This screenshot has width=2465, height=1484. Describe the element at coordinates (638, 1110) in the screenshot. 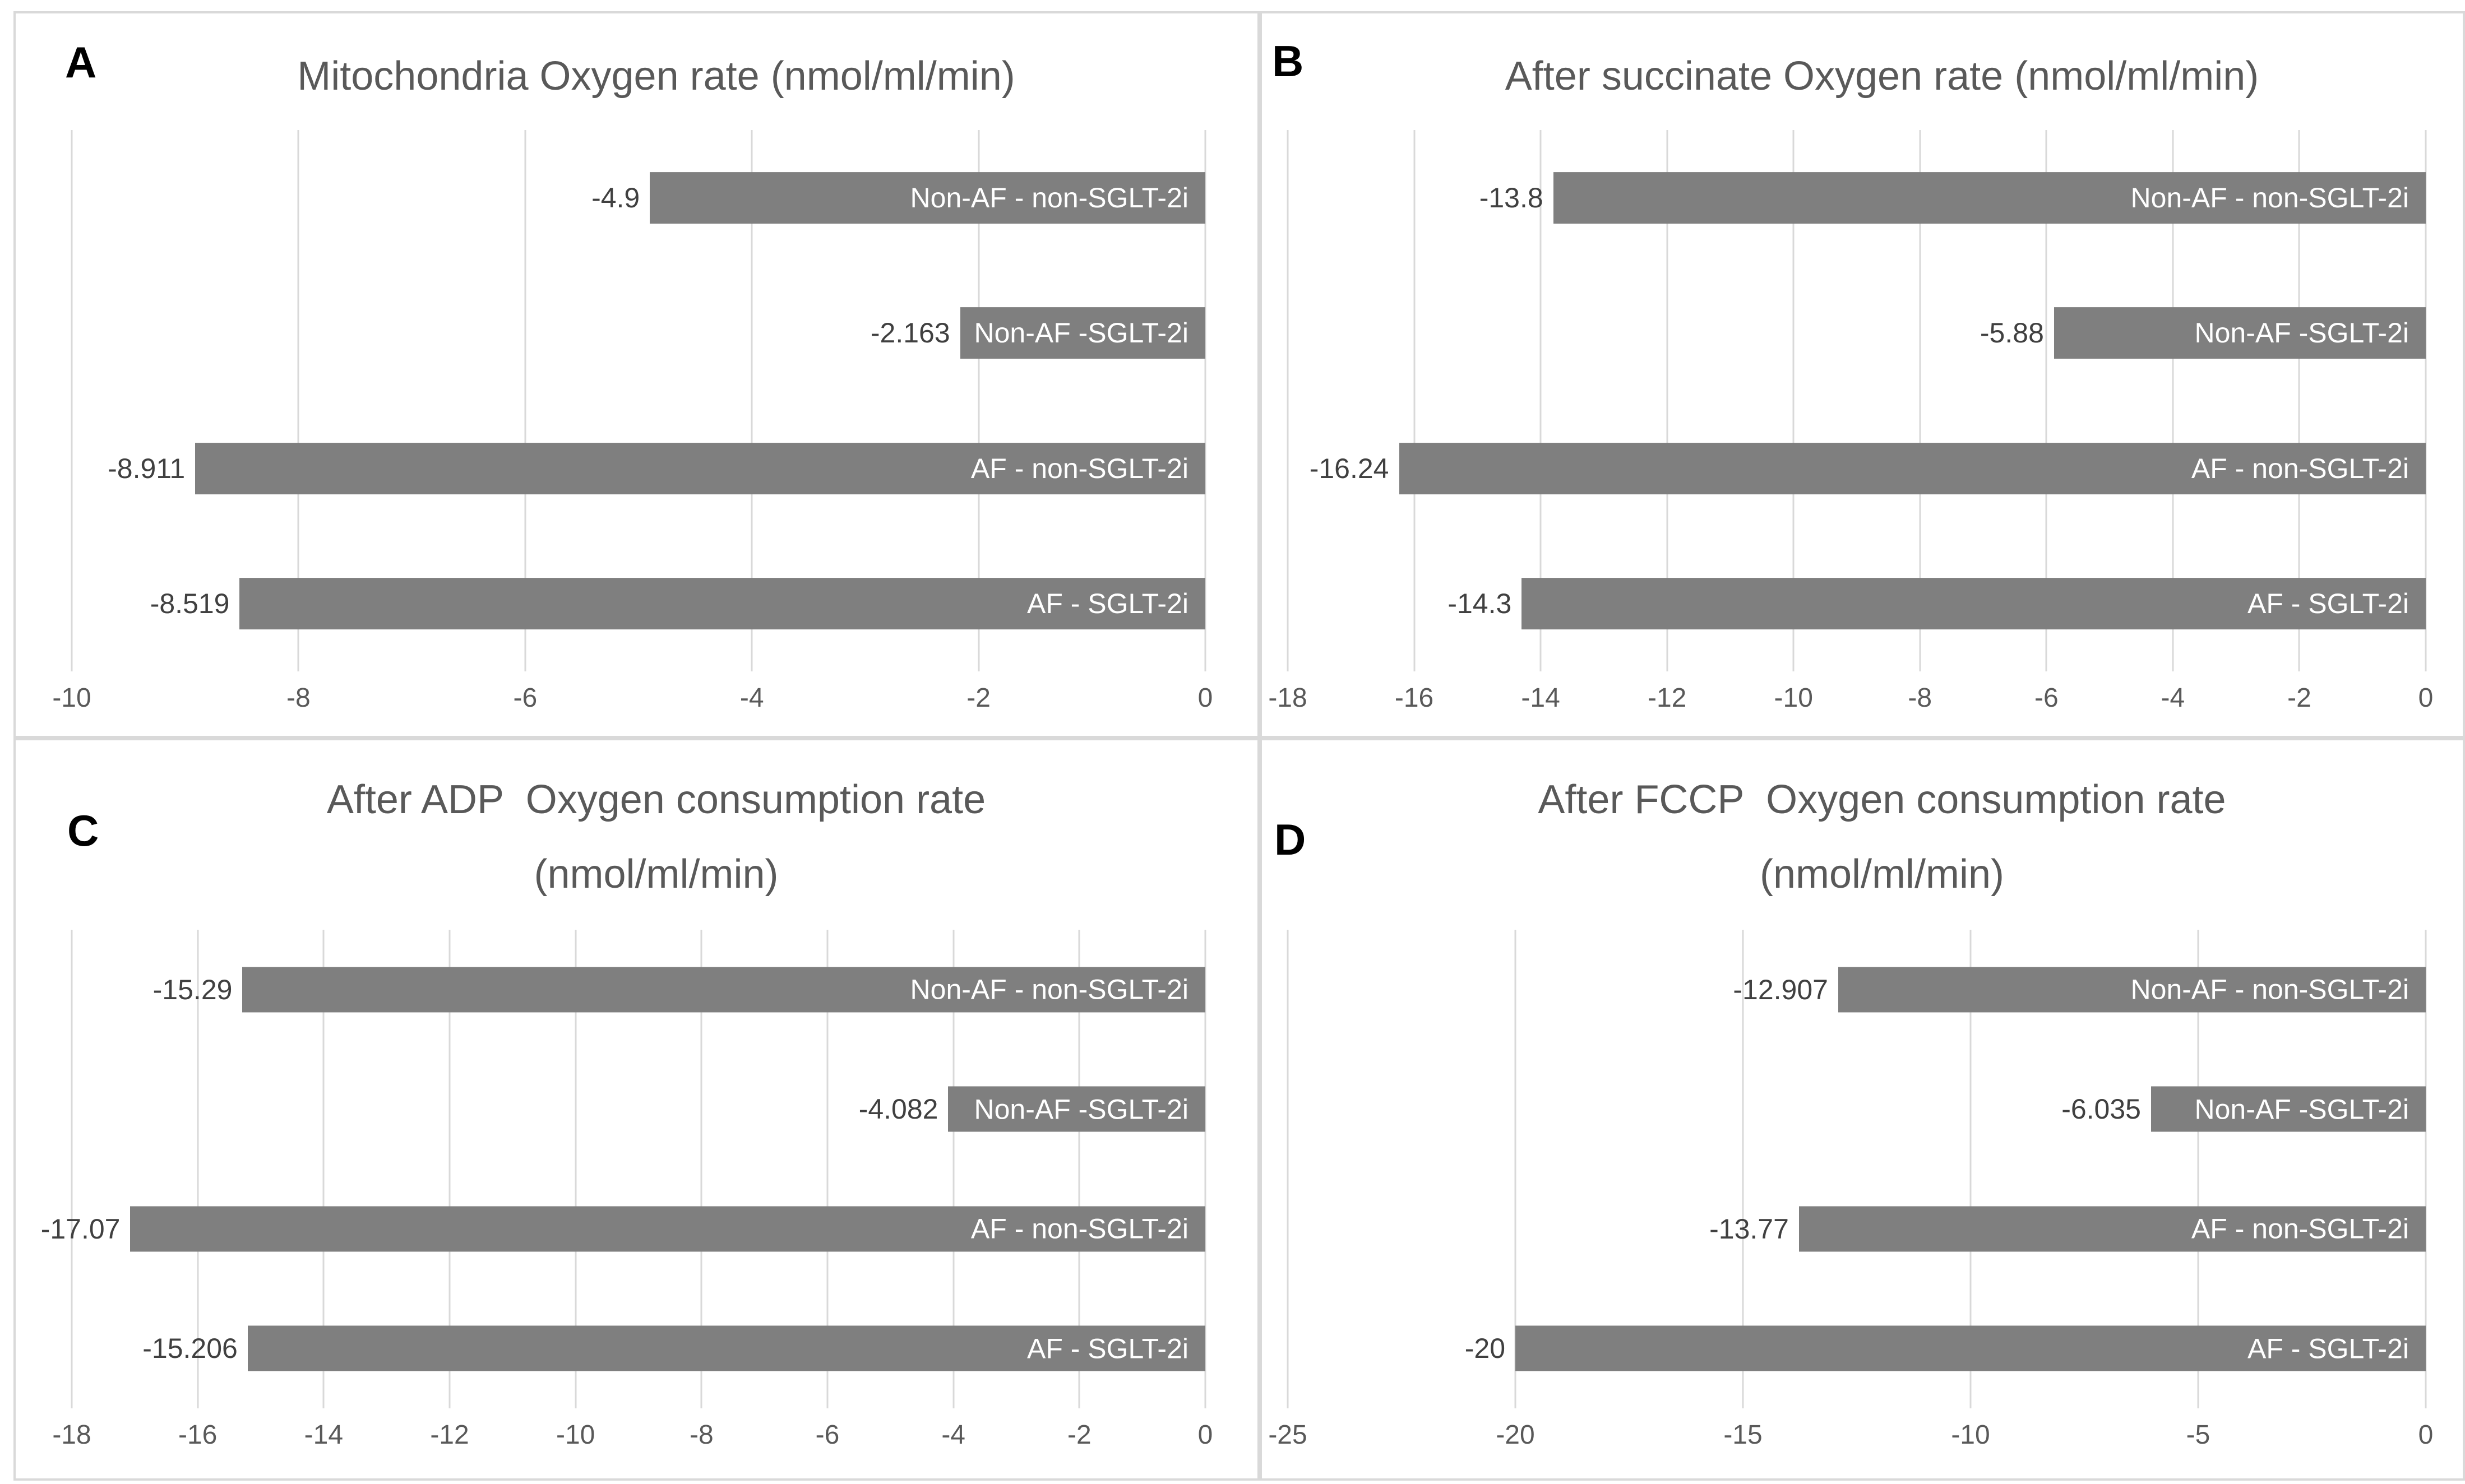

I see `bar-row: Non-AF -SGLT-2i -4.082` at that location.